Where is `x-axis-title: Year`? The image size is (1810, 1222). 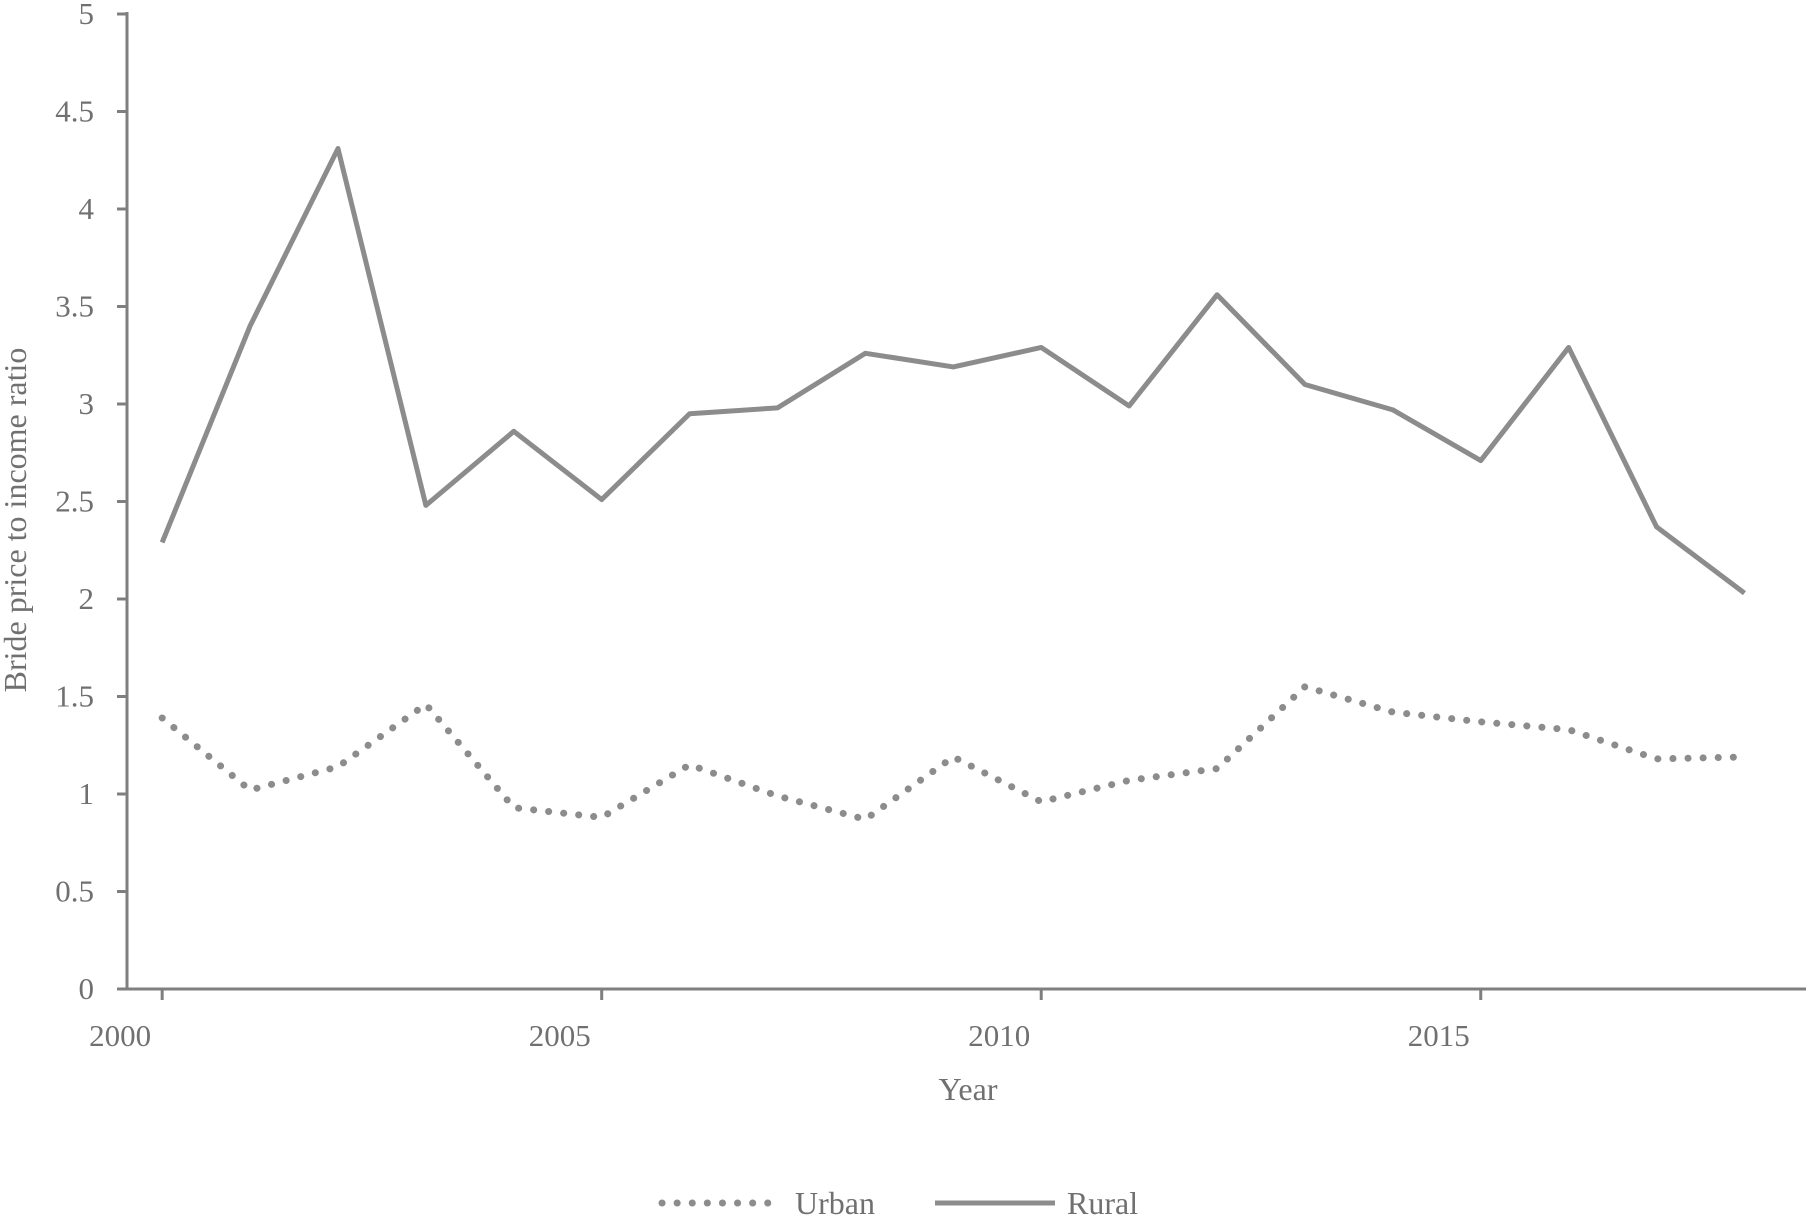 x-axis-title: Year is located at coordinates (968, 1089).